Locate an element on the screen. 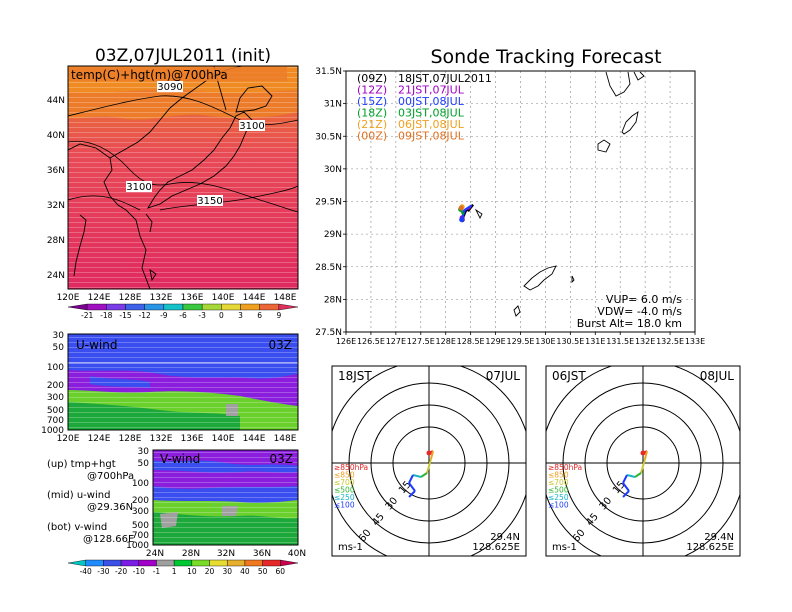 This screenshot has height=612, width=792. legend-run-time: 21JST,07JUL is located at coordinates (431, 90).